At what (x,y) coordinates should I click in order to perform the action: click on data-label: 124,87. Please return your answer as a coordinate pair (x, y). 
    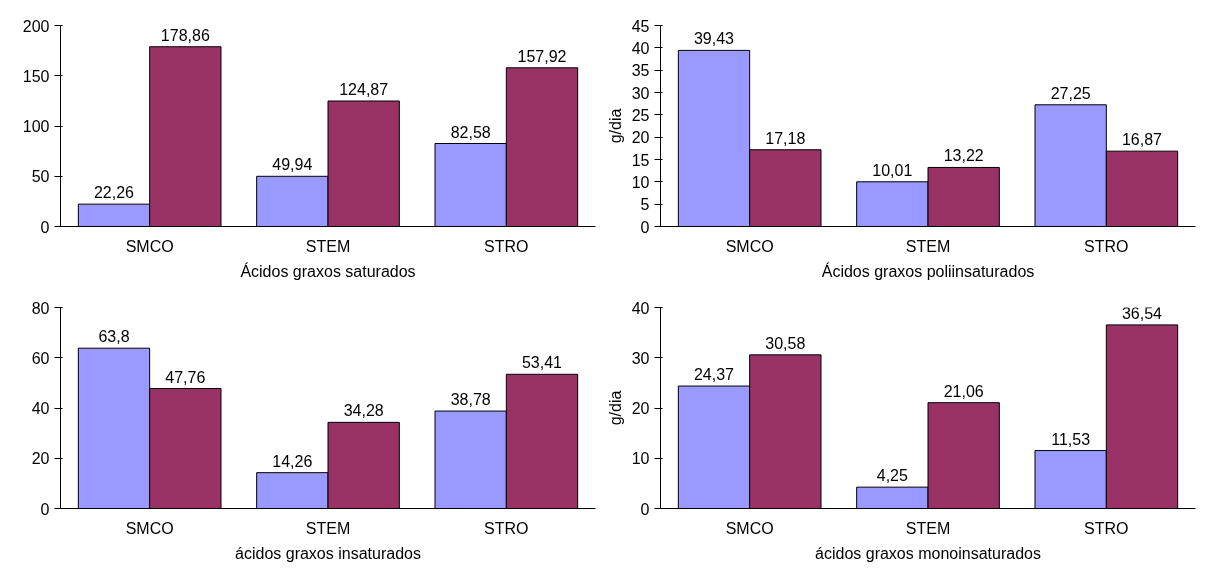
    Looking at the image, I should click on (364, 90).